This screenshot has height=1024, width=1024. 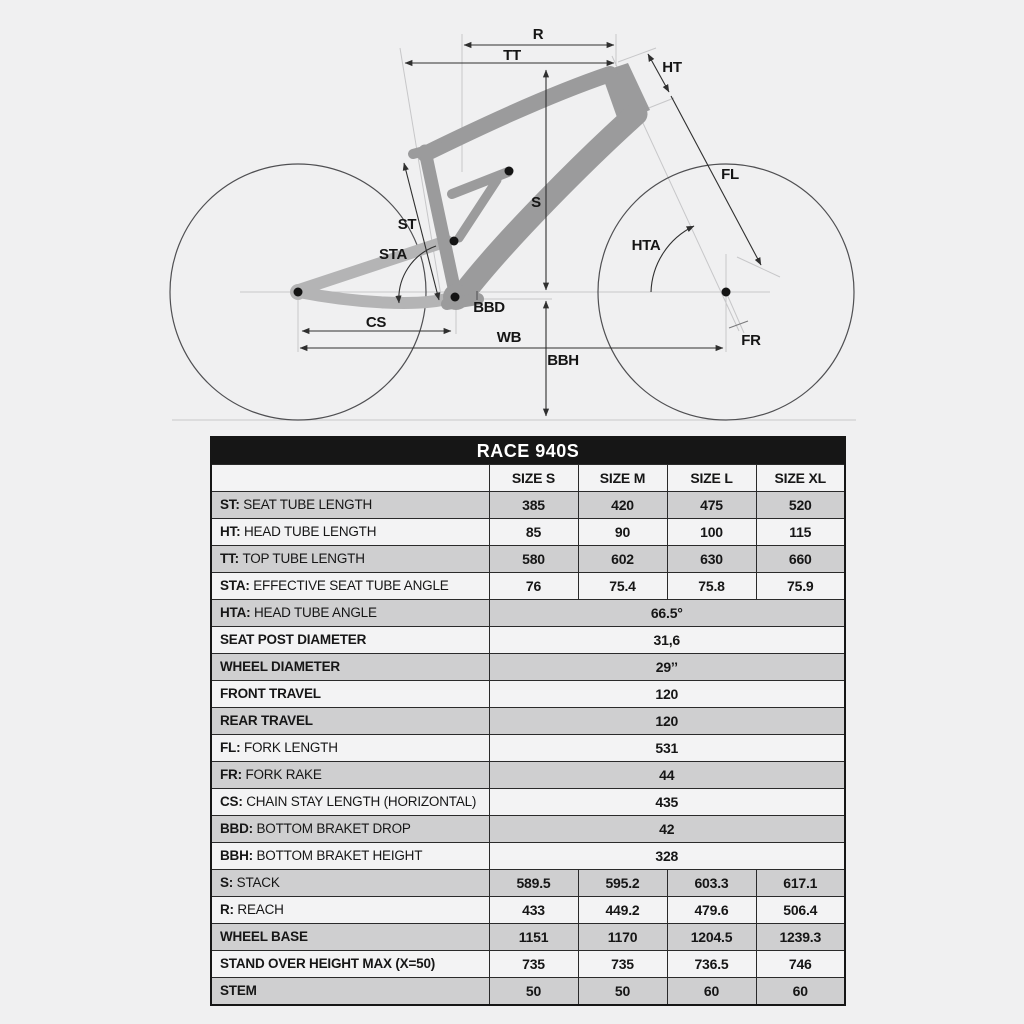 What do you see at coordinates (533, 532) in the screenshot?
I see `row-value: 85` at bounding box center [533, 532].